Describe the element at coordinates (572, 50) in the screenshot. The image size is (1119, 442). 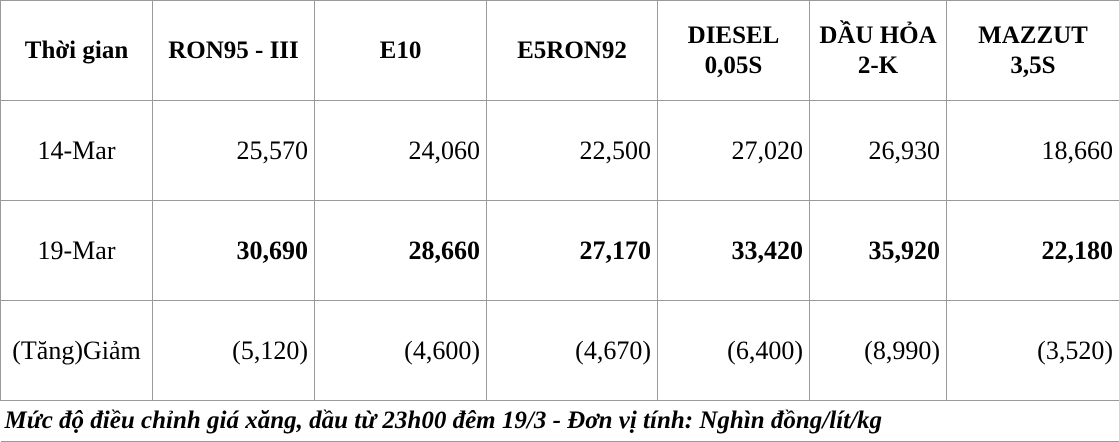
I see `header-e5ron92: E5RON92` at that location.